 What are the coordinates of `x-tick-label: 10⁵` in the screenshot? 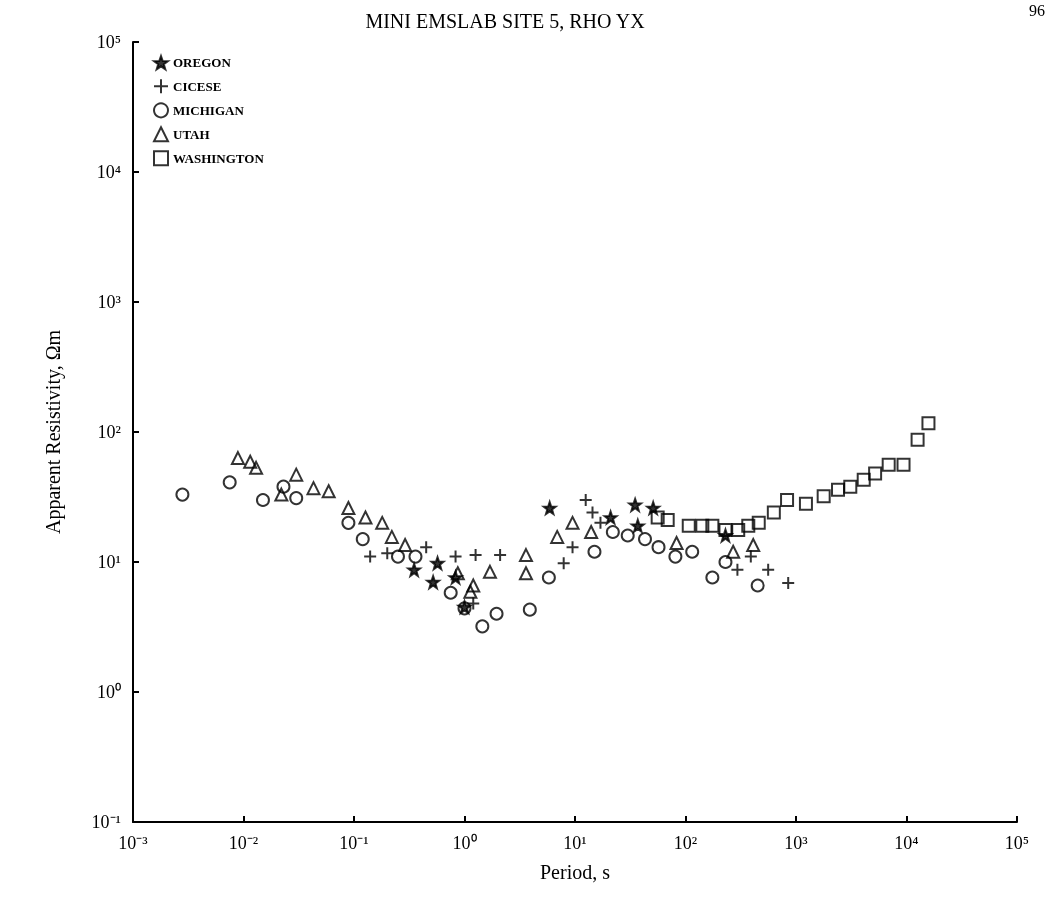 It's located at (1017, 843).